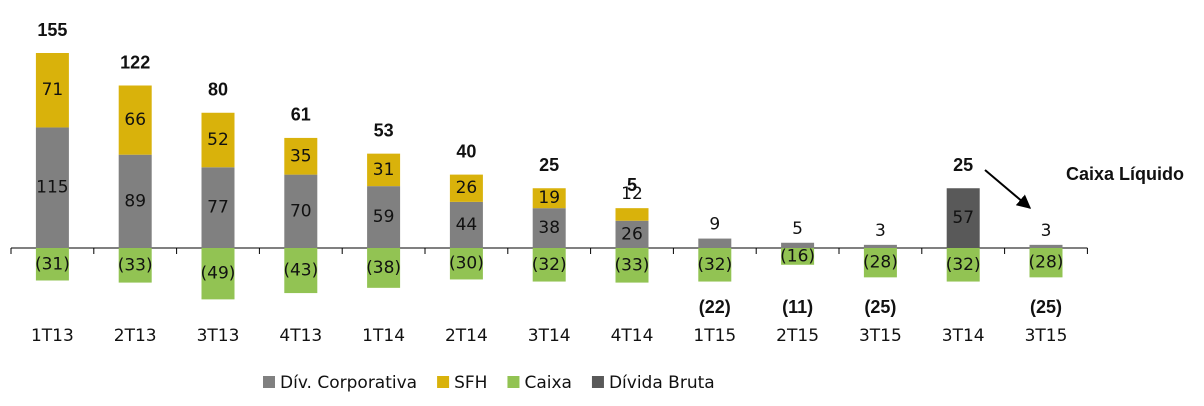 The width and height of the screenshot is (1204, 406). Describe the element at coordinates (384, 130) in the screenshot. I see `total-label: 53` at that location.